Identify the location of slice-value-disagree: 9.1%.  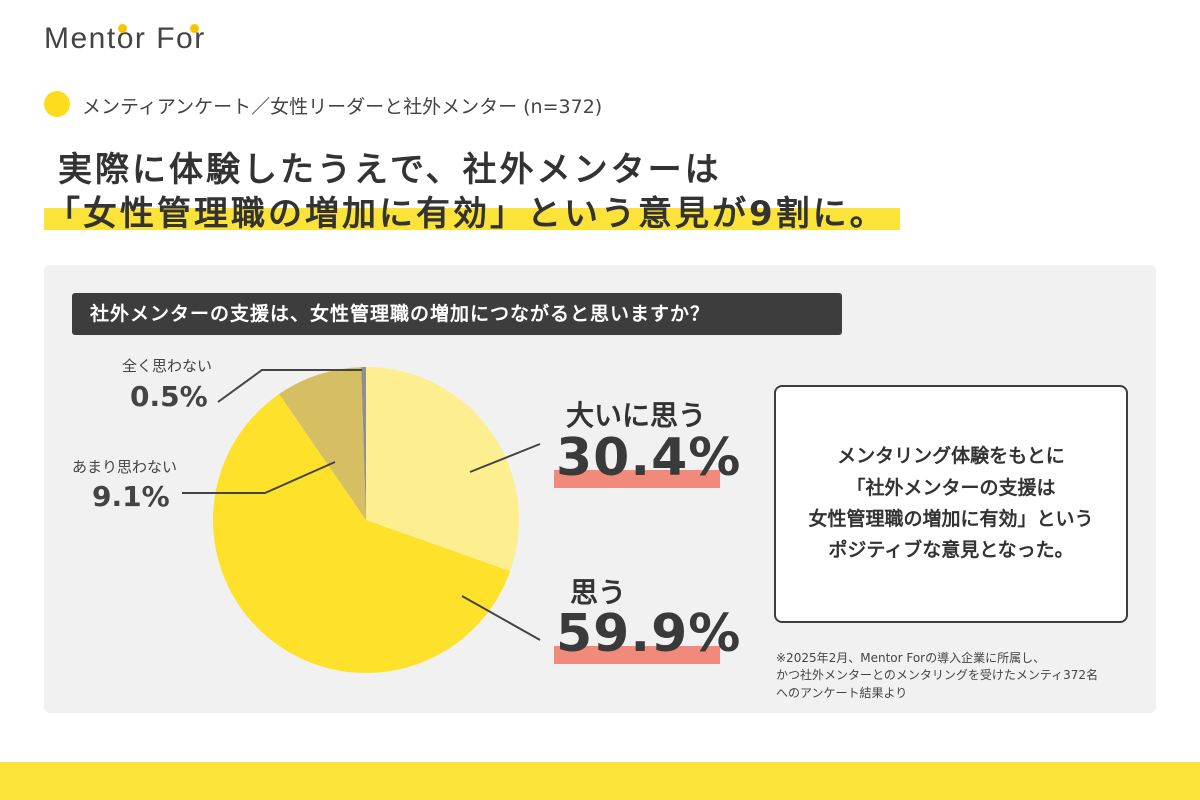
(131, 496).